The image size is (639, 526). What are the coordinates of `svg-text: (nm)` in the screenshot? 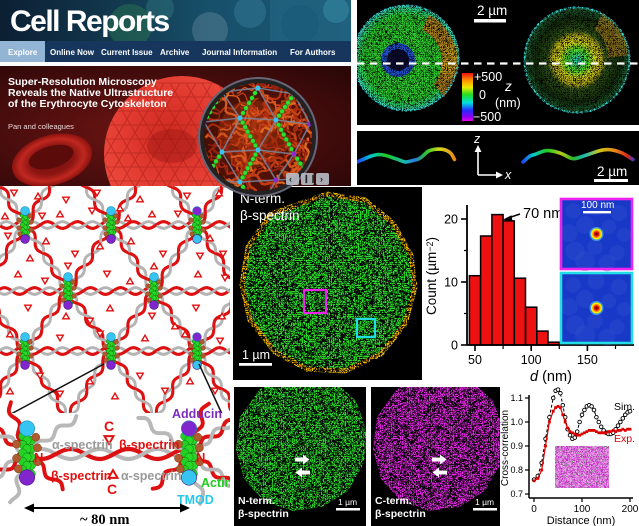 It's located at (508, 103).